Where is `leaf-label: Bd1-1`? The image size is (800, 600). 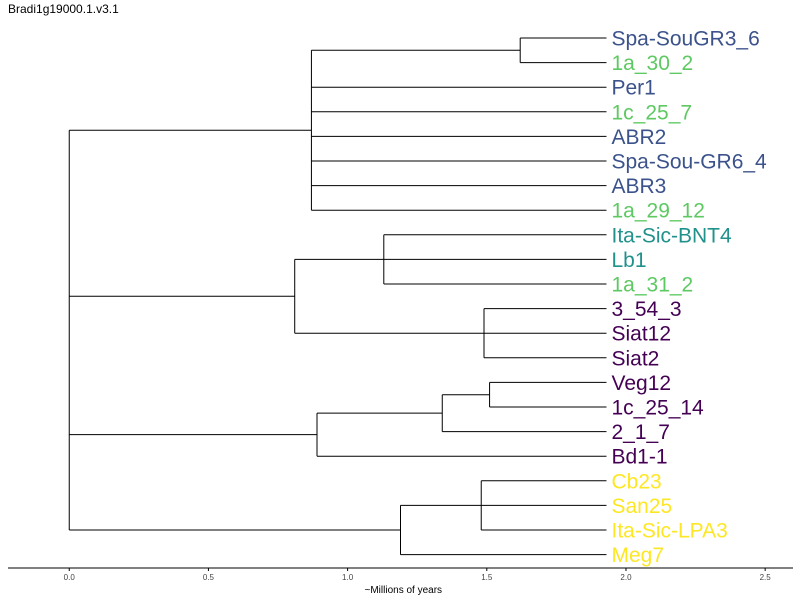 leaf-label: Bd1-1 is located at coordinates (639, 457).